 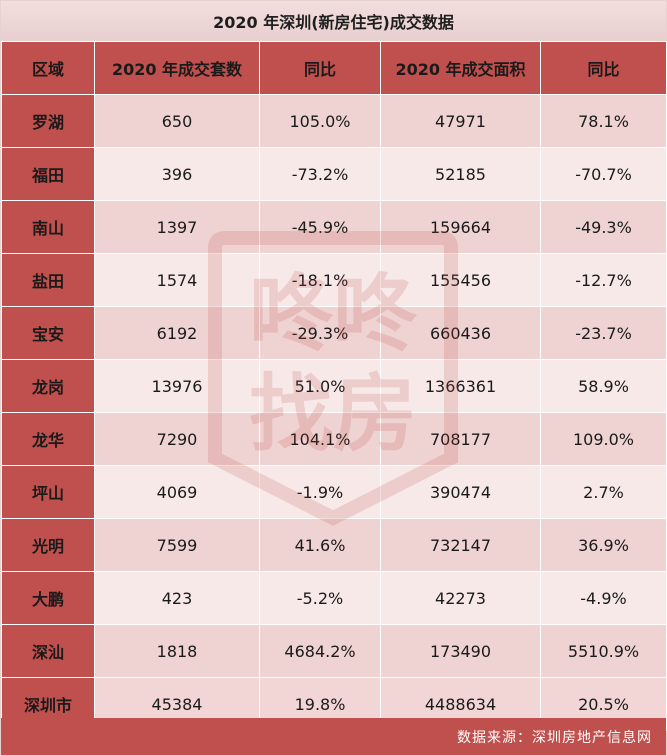 What do you see at coordinates (603, 651) in the screenshot?
I see `area-yoy-cell: 5510.9%` at bounding box center [603, 651].